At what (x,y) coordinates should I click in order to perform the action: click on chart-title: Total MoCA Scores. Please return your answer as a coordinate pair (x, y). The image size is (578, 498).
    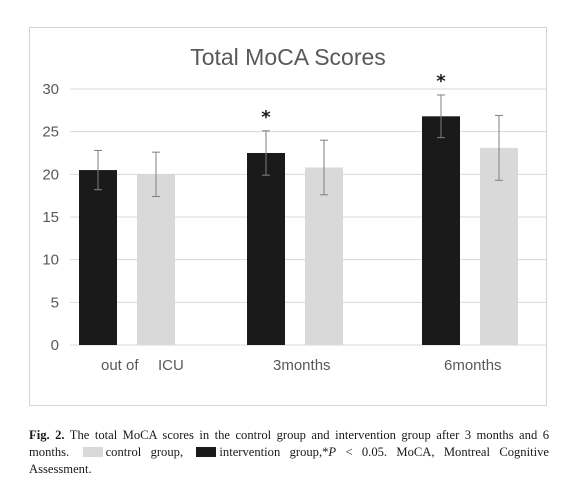
    Looking at the image, I should click on (288, 57).